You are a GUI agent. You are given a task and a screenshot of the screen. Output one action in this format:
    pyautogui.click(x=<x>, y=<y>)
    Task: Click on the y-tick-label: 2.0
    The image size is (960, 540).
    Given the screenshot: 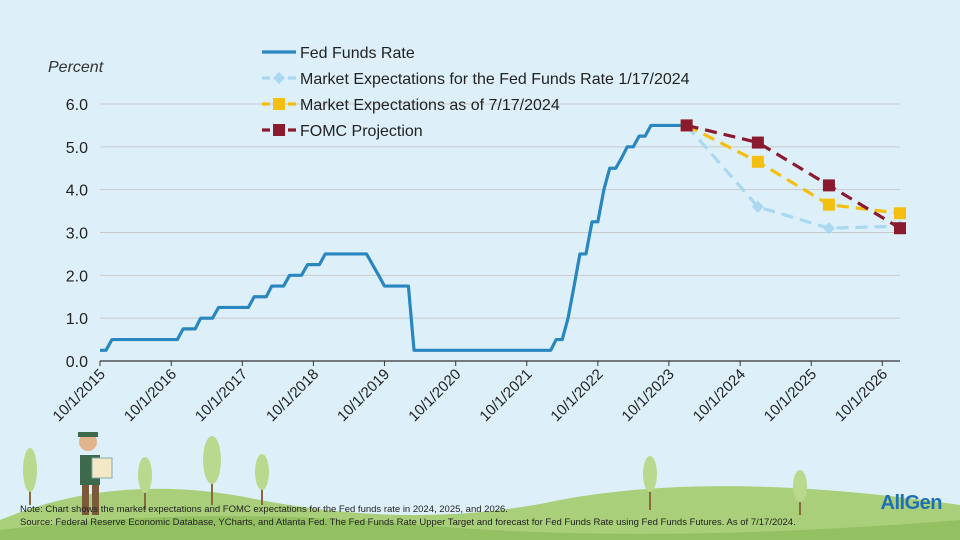 What is the action you would take?
    pyautogui.click(x=77, y=276)
    